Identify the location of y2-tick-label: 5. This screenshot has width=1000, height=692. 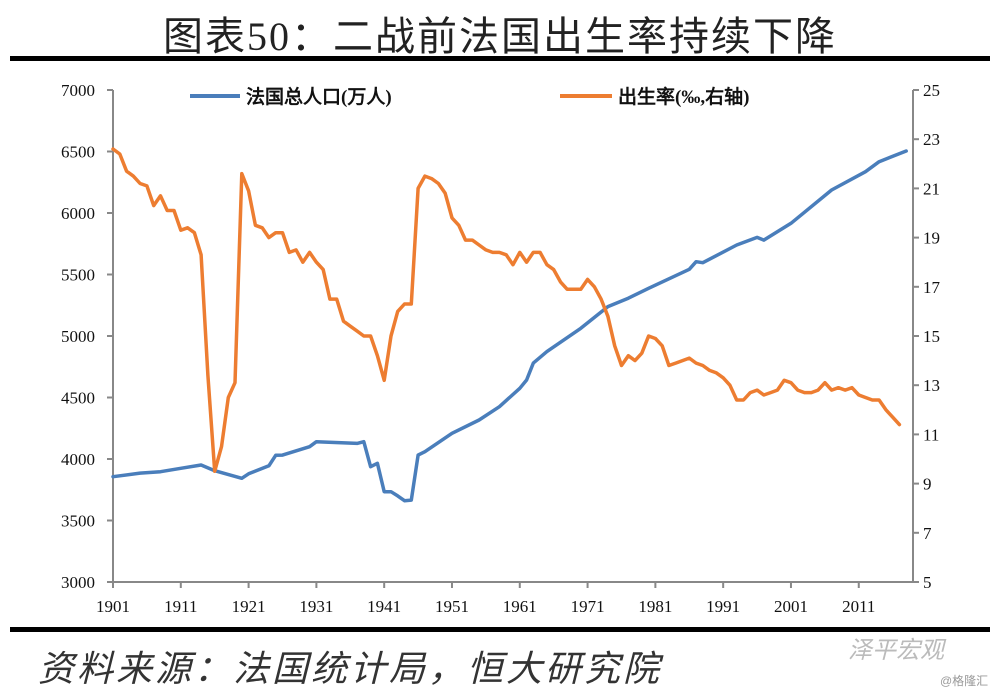
(927, 582).